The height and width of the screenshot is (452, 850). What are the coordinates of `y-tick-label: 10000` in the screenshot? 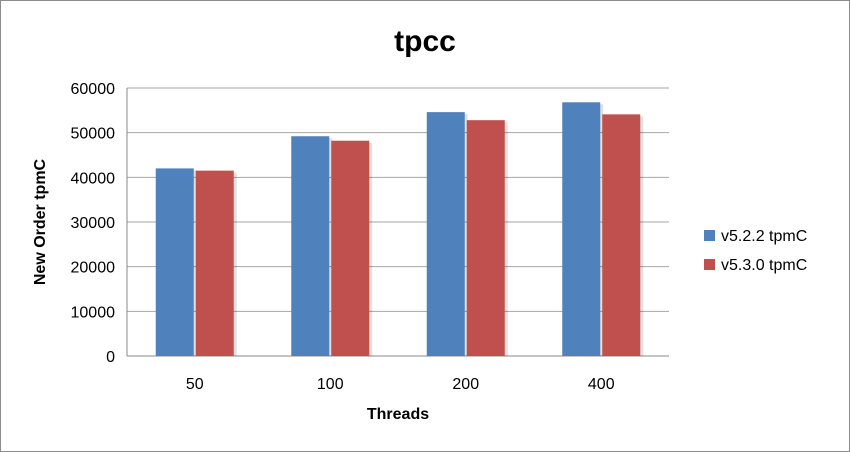 It's located at (93, 312).